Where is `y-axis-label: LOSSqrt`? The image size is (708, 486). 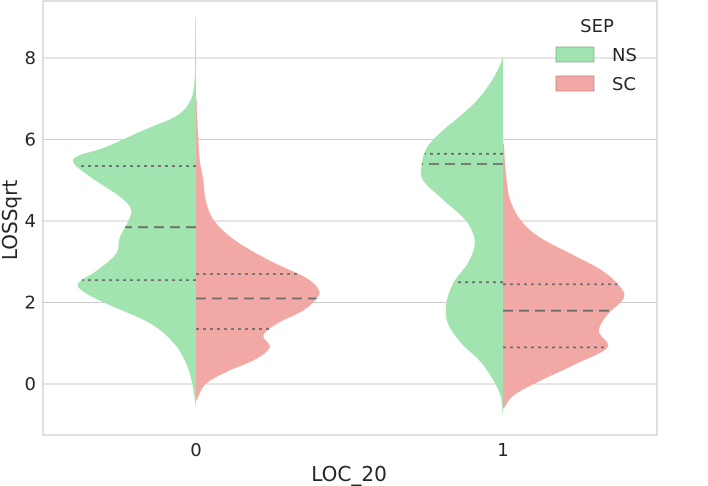
y-axis-label: LOSSqrt is located at coordinates (11, 220).